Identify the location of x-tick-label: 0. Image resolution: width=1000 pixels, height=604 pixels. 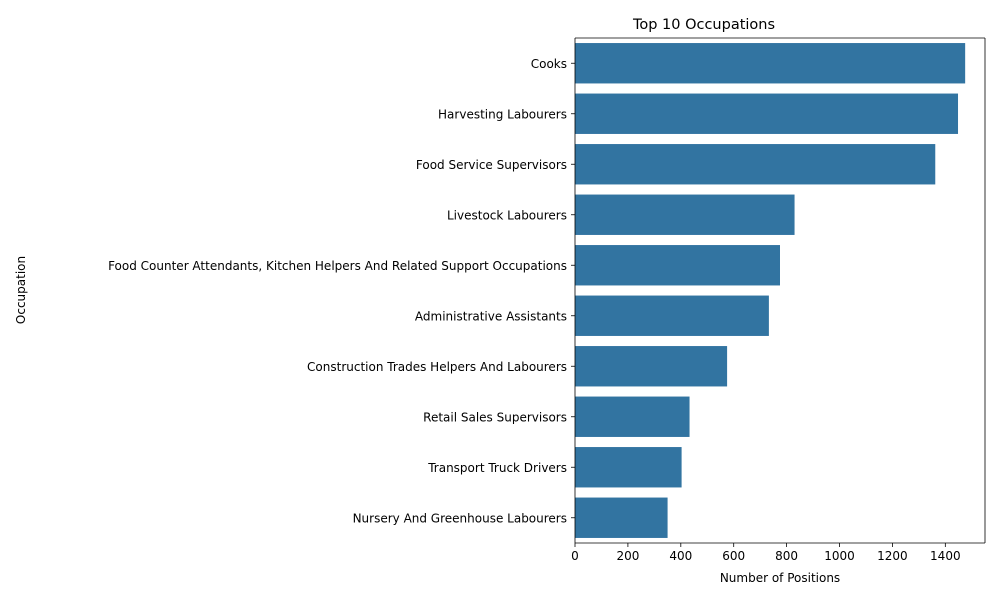
(575, 556).